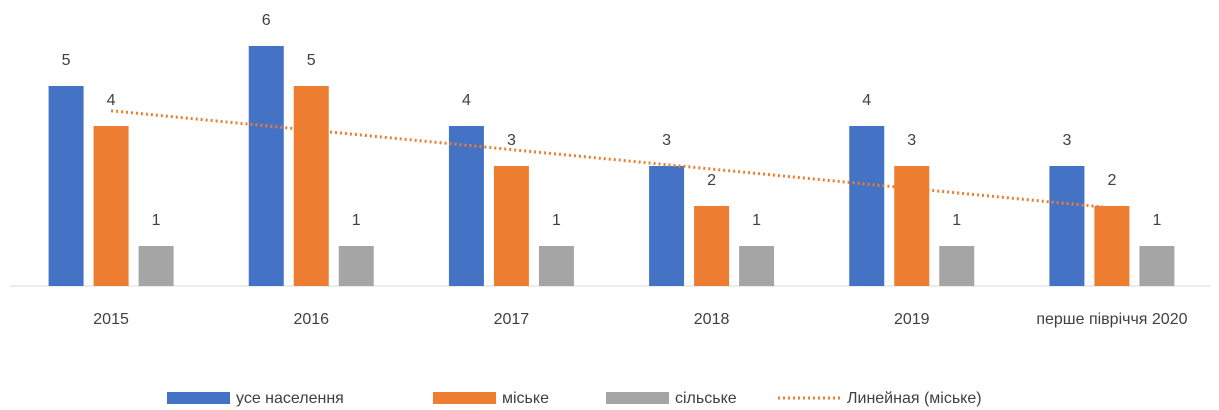 The height and width of the screenshot is (410, 1219). I want to click on x-tick-label: перше півріччя 2020, so click(1112, 319).